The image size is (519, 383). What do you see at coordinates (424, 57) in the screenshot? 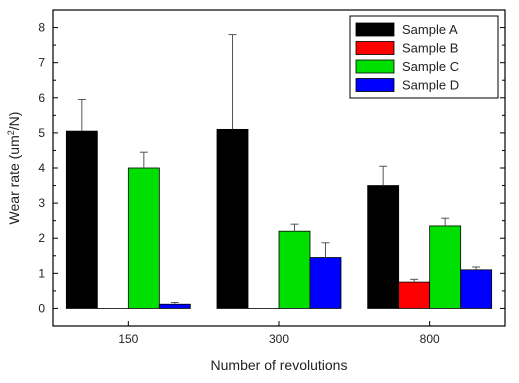
I see `legend: Sample A Sample B Sample C Sample D` at bounding box center [424, 57].